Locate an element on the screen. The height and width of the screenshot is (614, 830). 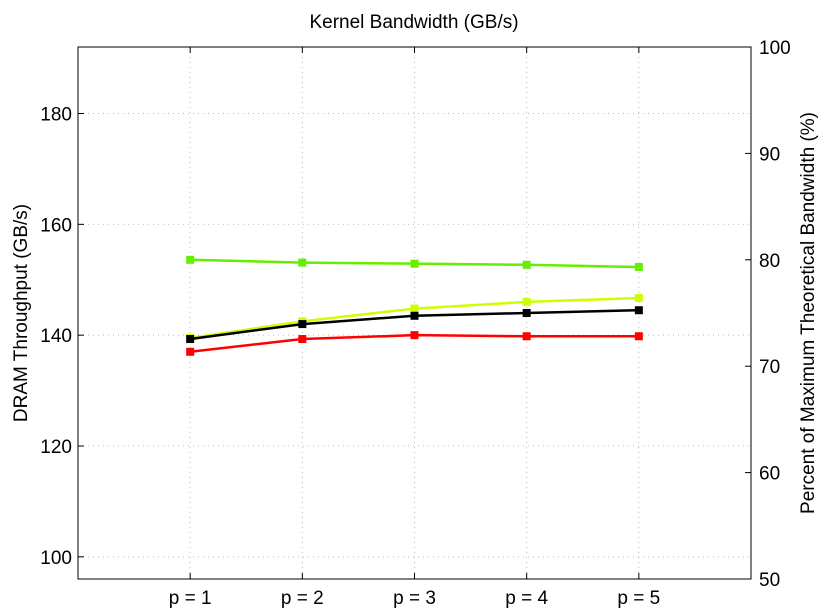
y-tick-label: 120 is located at coordinates (56, 447).